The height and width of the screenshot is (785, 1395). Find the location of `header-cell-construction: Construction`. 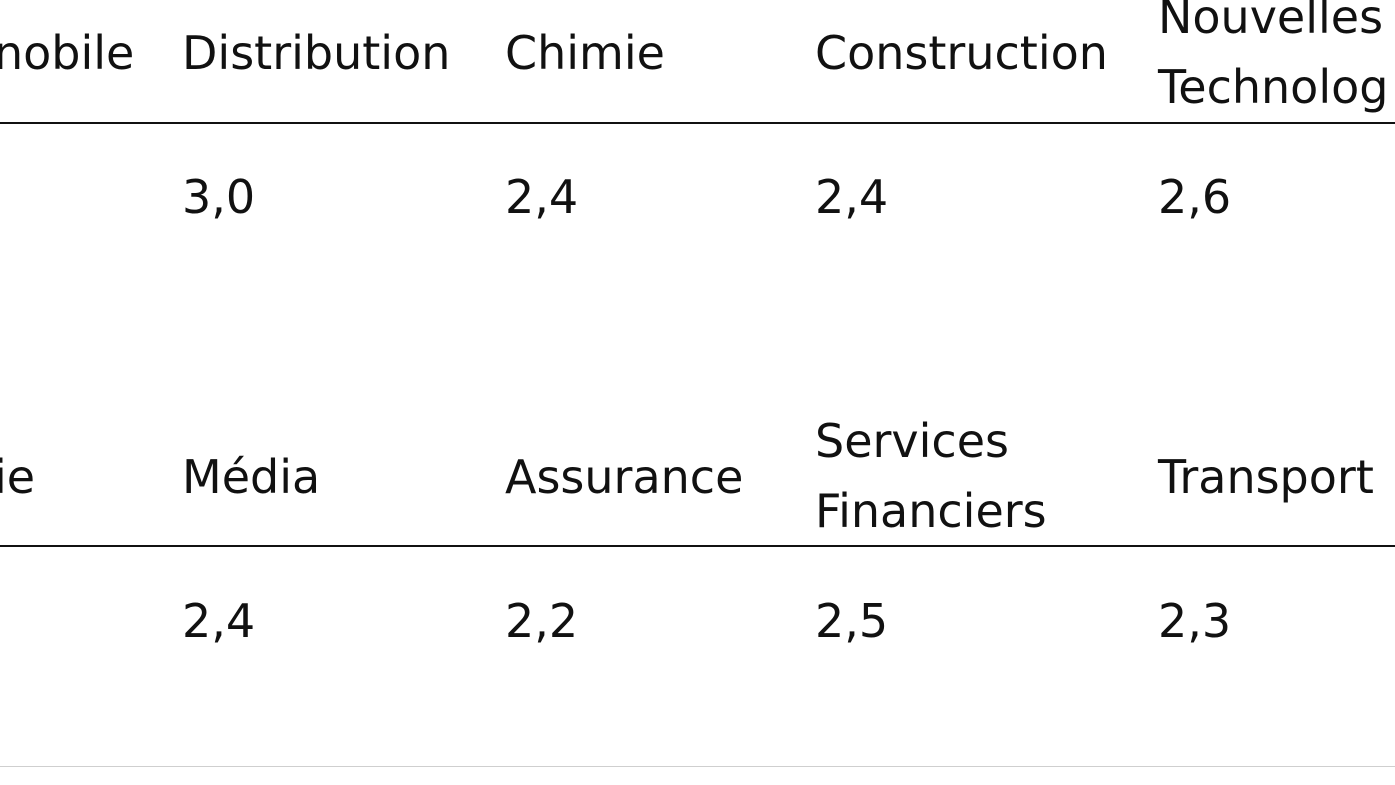

header-cell-construction: Construction is located at coordinates (961, 53).